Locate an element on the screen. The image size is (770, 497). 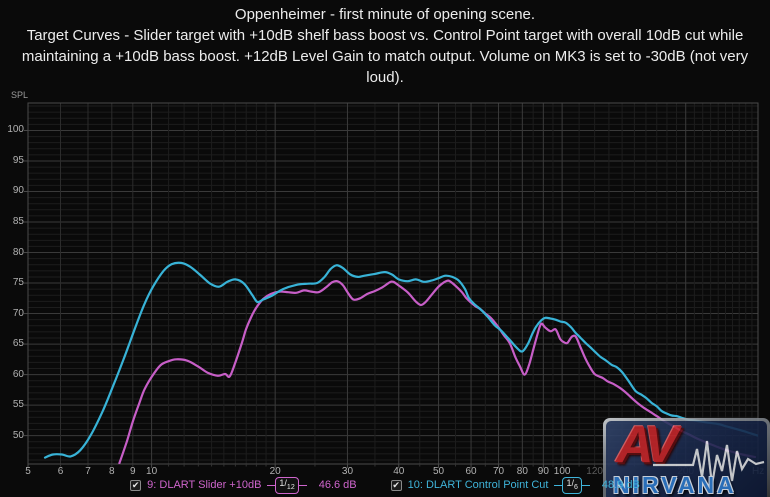
av-nirvana-logo: AV NIRVANA is located at coordinates (686, 457).